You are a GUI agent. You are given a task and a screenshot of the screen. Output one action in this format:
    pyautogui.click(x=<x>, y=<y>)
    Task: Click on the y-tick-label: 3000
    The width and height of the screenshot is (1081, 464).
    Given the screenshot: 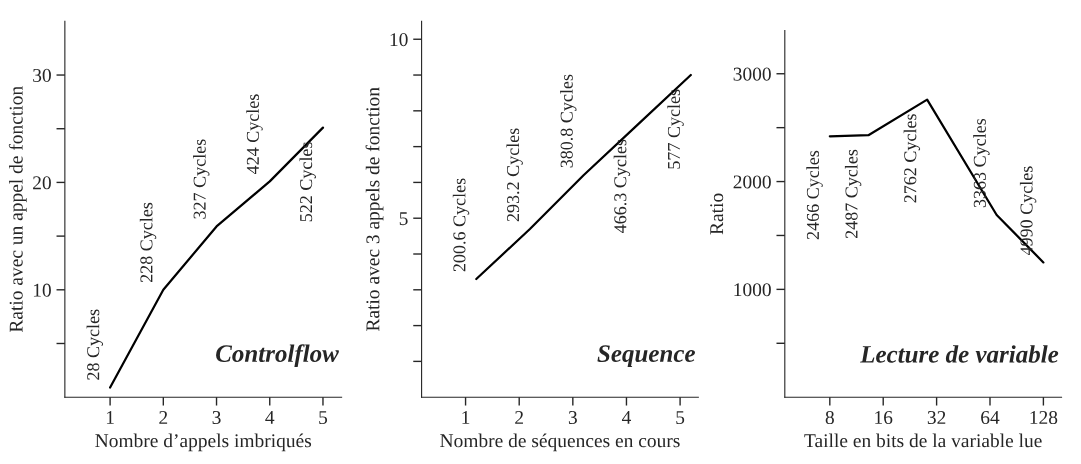 What is the action you would take?
    pyautogui.click(x=752, y=74)
    